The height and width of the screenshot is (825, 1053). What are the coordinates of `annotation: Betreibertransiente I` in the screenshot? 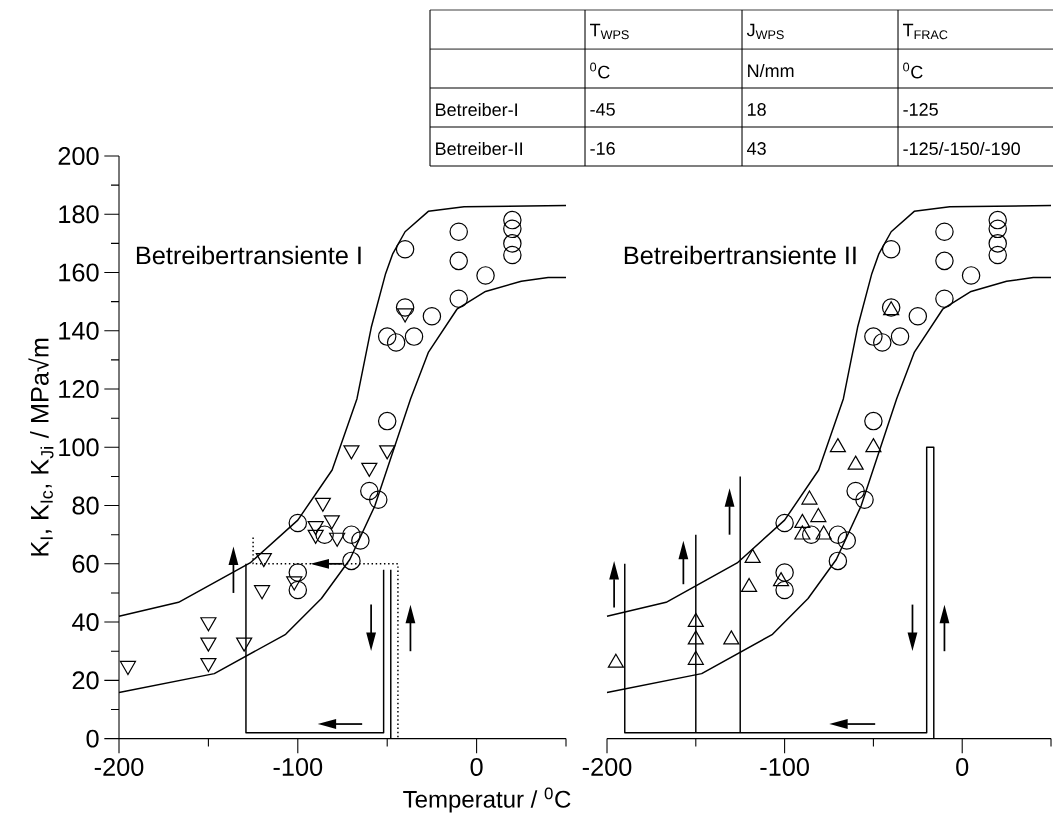 It's located at (248, 255).